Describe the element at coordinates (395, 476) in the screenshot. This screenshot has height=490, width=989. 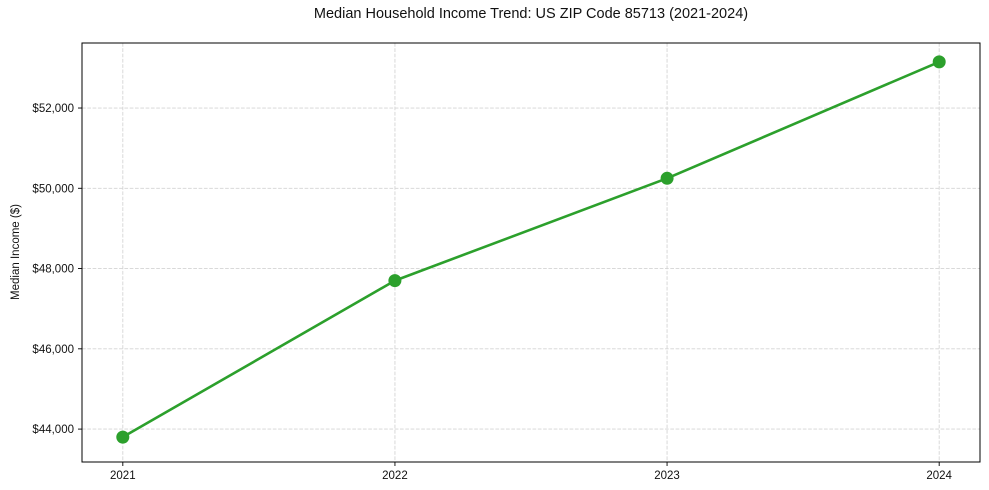
I see `x-tick-label: 2022` at that location.